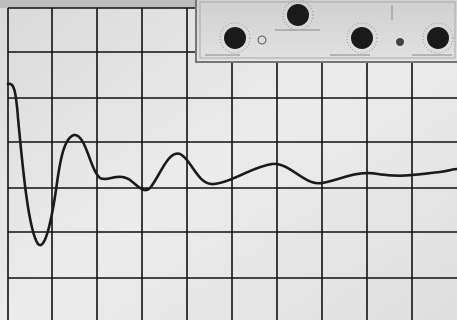  Describe the element at coordinates (100, 4) in the screenshot. I see `top-edge` at that location.